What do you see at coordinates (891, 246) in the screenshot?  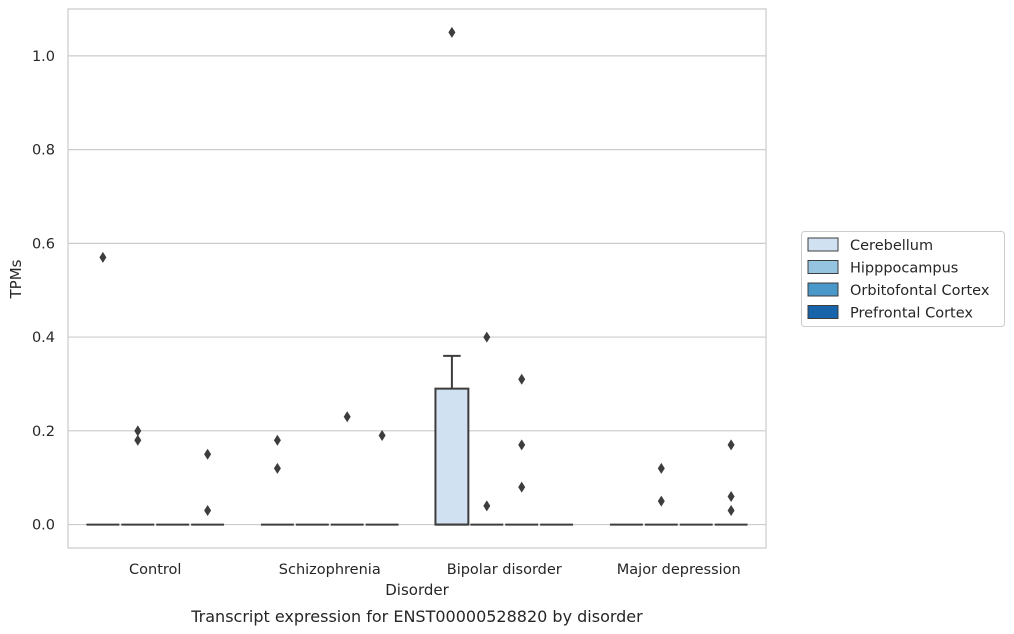 I see `legend-label: Cerebellum` at bounding box center [891, 246].